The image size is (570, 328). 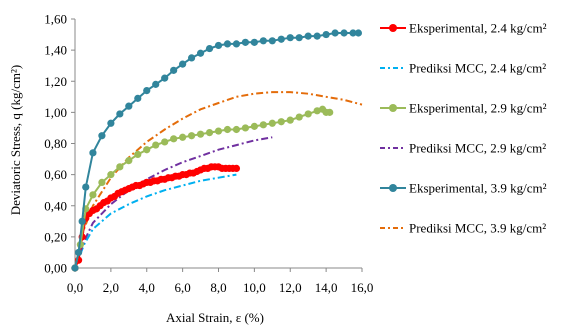 I want to click on legend-label: Eksperimental, 2.9 kg/cm², so click(x=478, y=108).